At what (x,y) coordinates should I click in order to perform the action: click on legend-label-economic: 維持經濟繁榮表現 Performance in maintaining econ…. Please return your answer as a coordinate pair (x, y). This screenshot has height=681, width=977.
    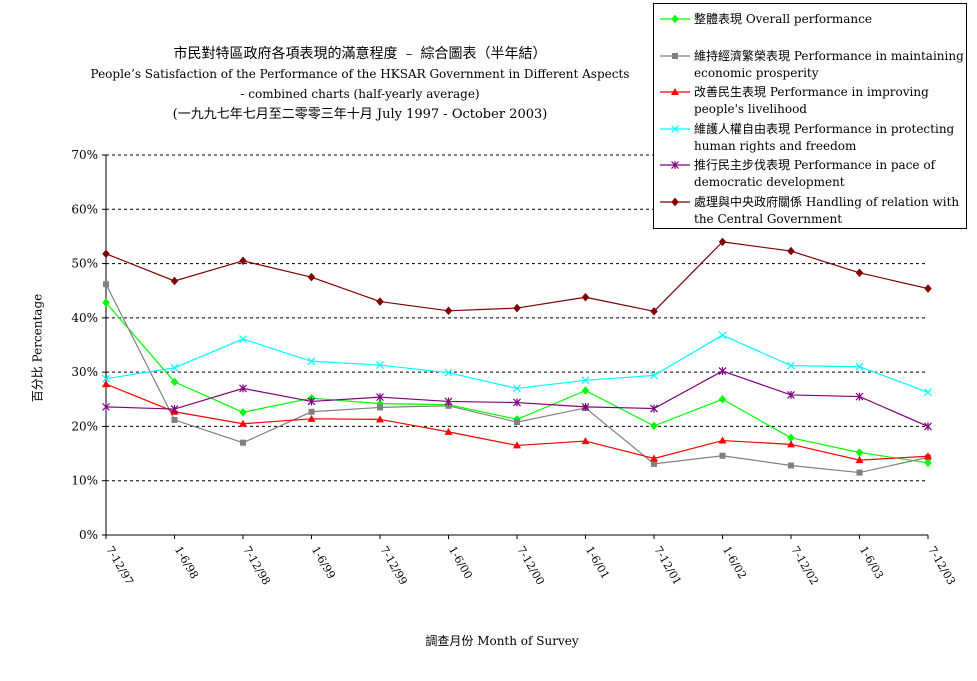
    Looking at the image, I should click on (829, 64).